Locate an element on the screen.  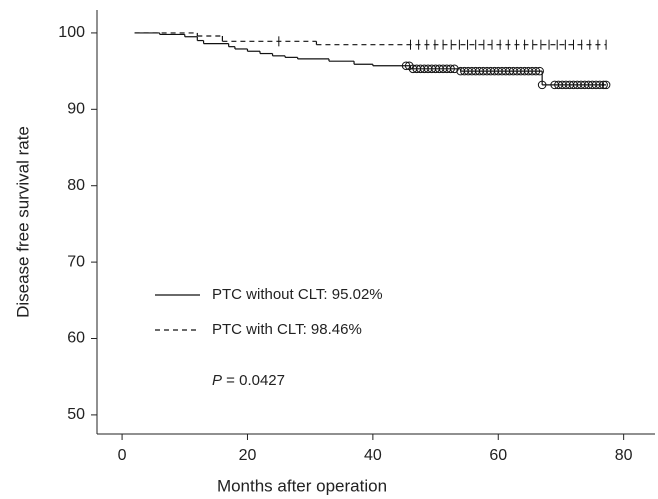
y-tick-label: 70 is located at coordinates (76, 261).